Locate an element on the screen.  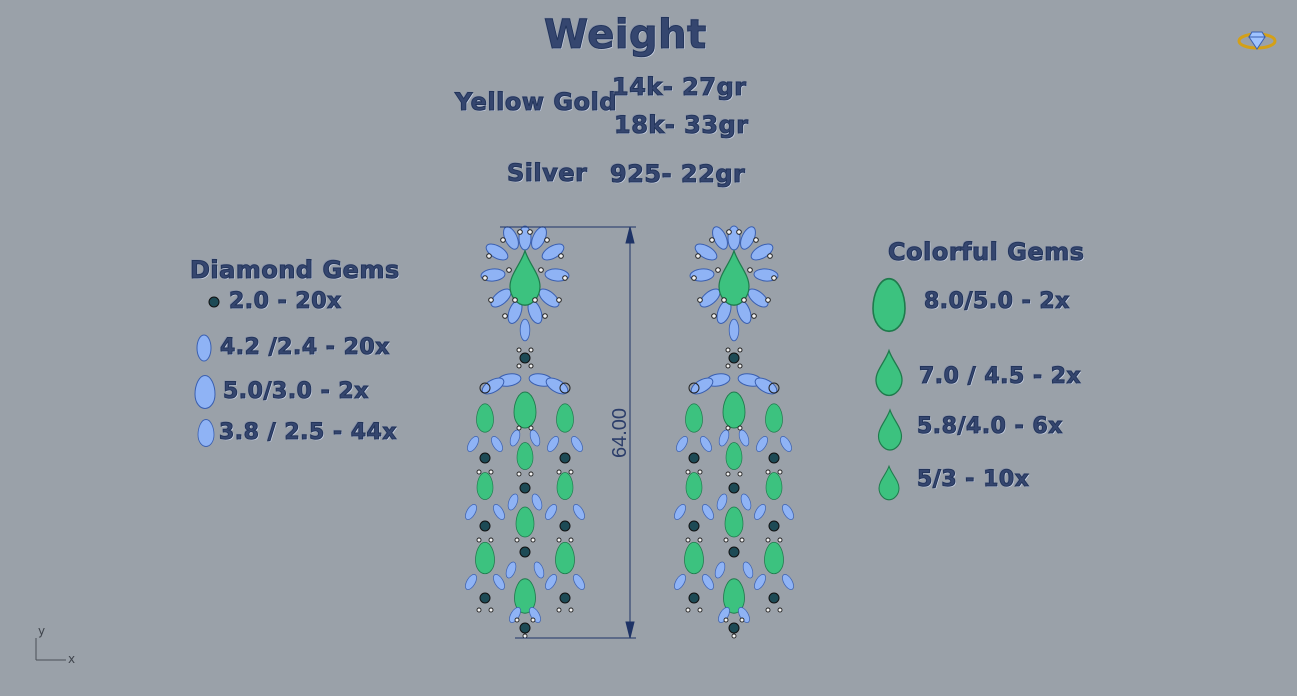
colorful-item-label: 5.8/4.0 - 6x is located at coordinates (990, 427).